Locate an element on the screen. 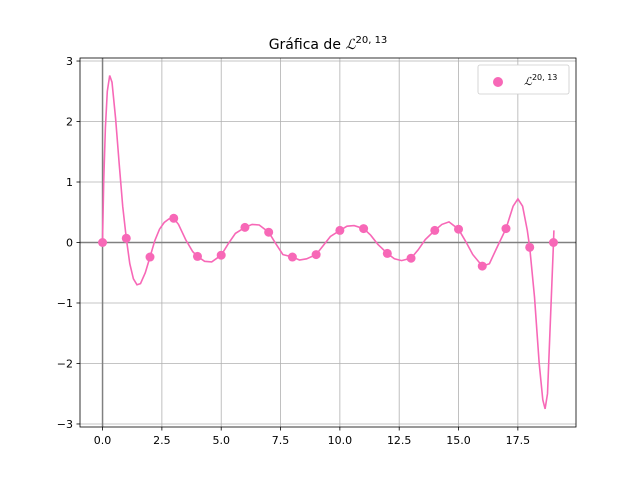 This screenshot has height=484, width=640. legend-box is located at coordinates (523, 79).